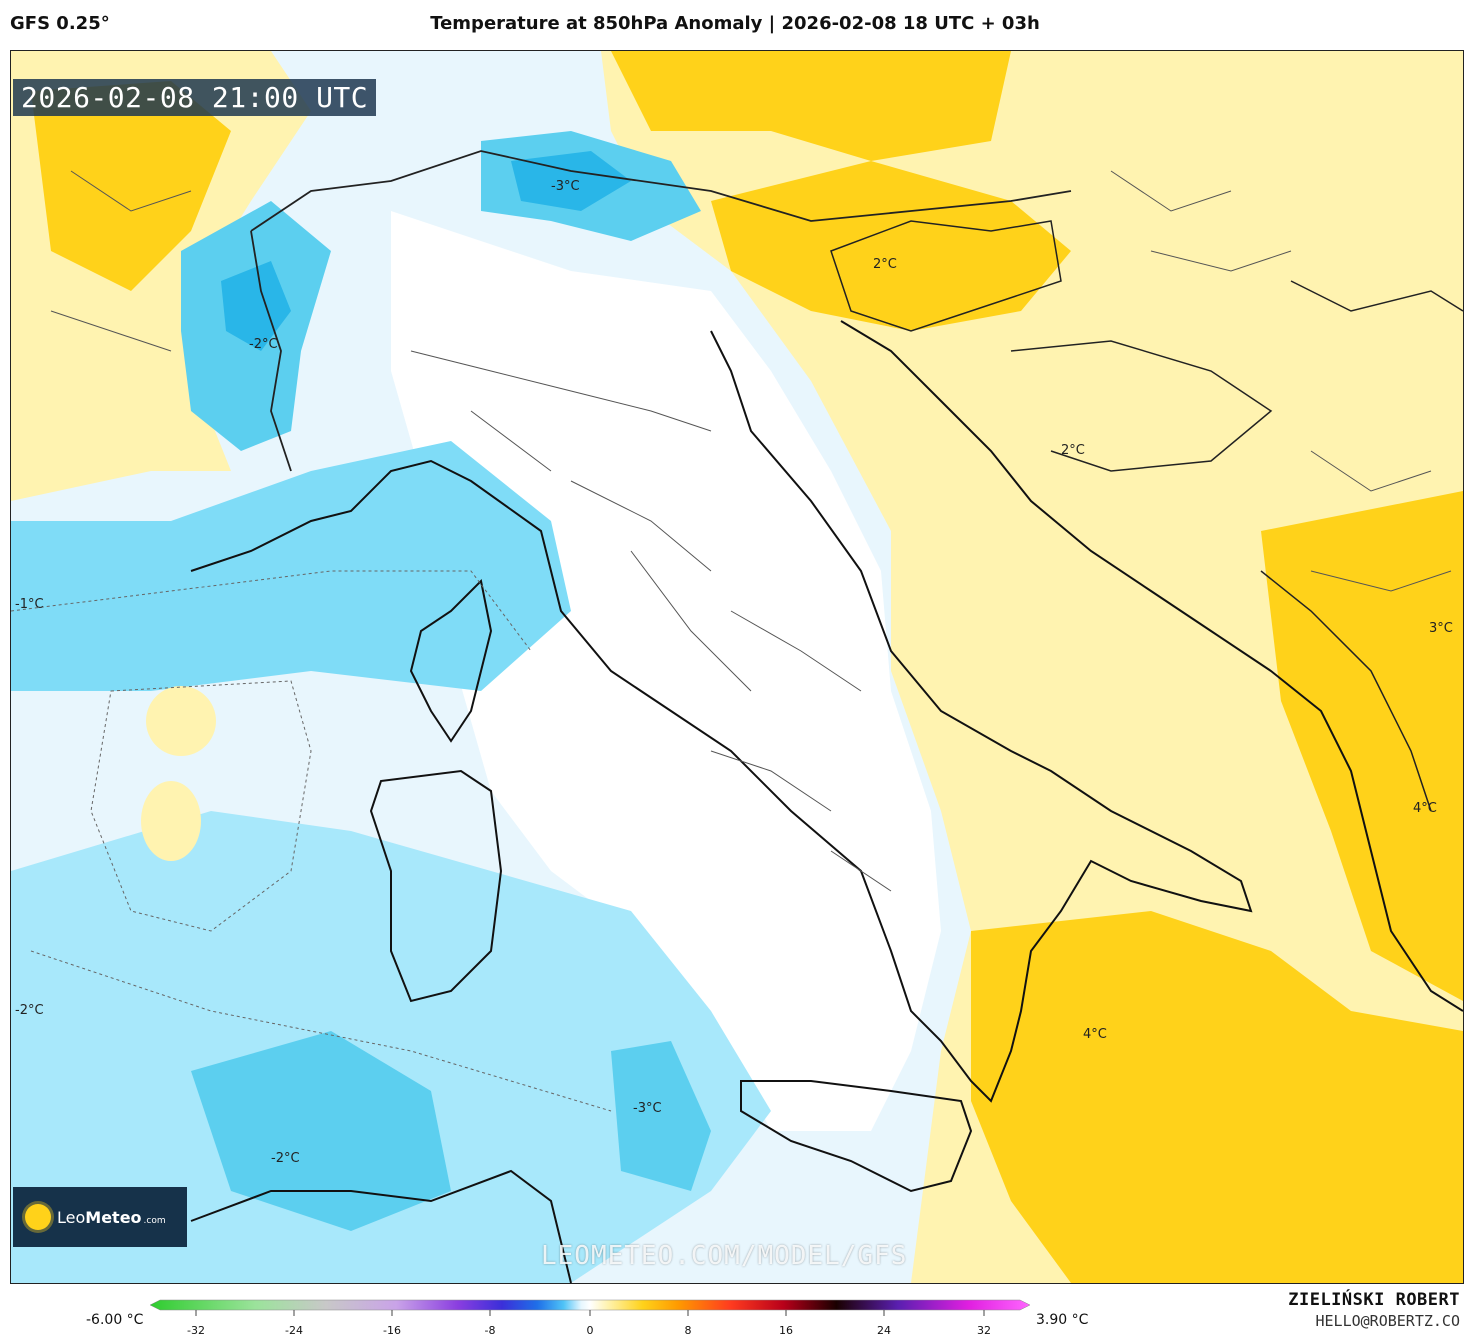  What do you see at coordinates (1346, 691) in the screenshot?
I see `balkan-border-south` at bounding box center [1346, 691].